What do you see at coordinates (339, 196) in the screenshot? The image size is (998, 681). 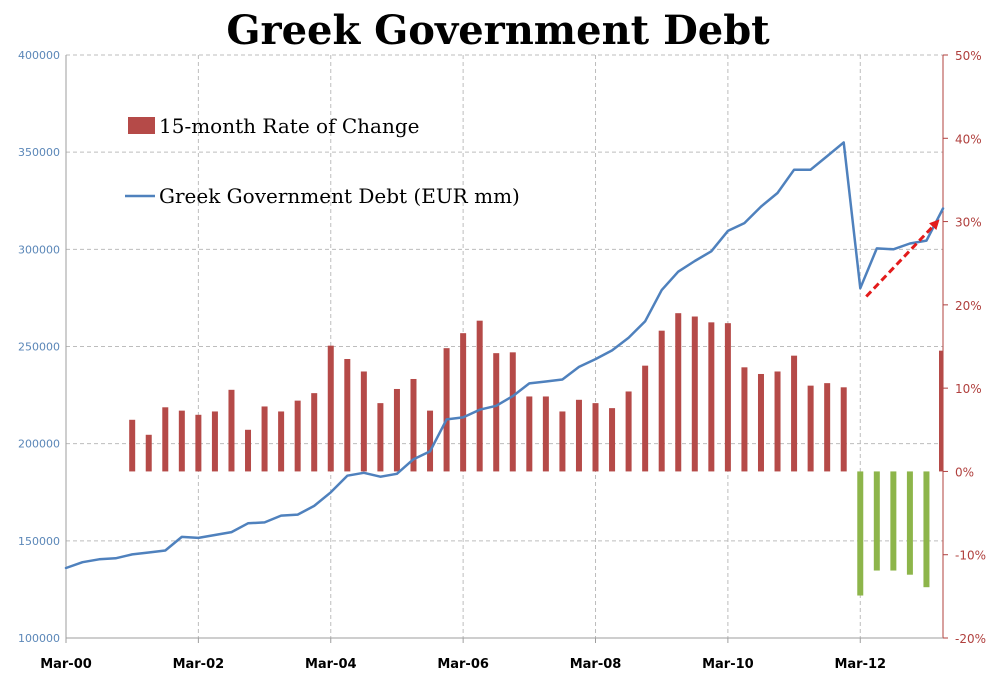 I see `legend-label-line: Greek Government Debt (EUR mm)` at bounding box center [339, 196].